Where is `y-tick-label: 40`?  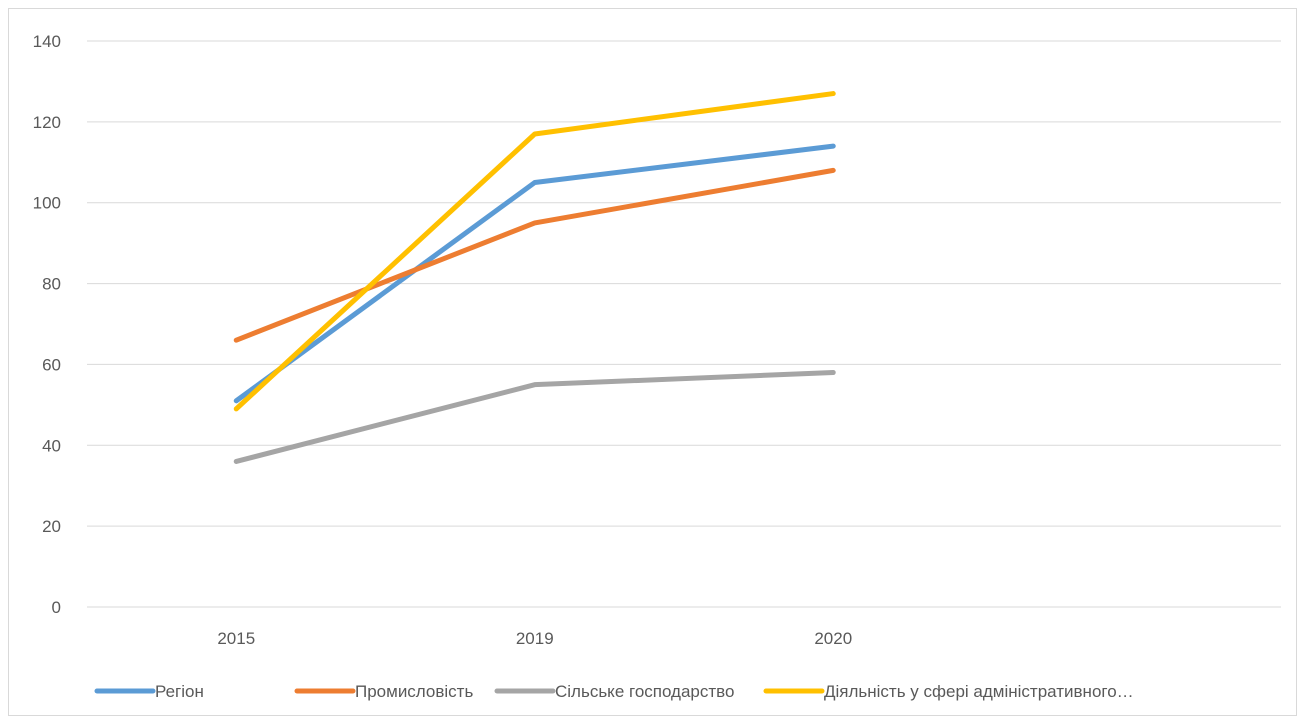
y-tick-label: 40 is located at coordinates (51, 445).